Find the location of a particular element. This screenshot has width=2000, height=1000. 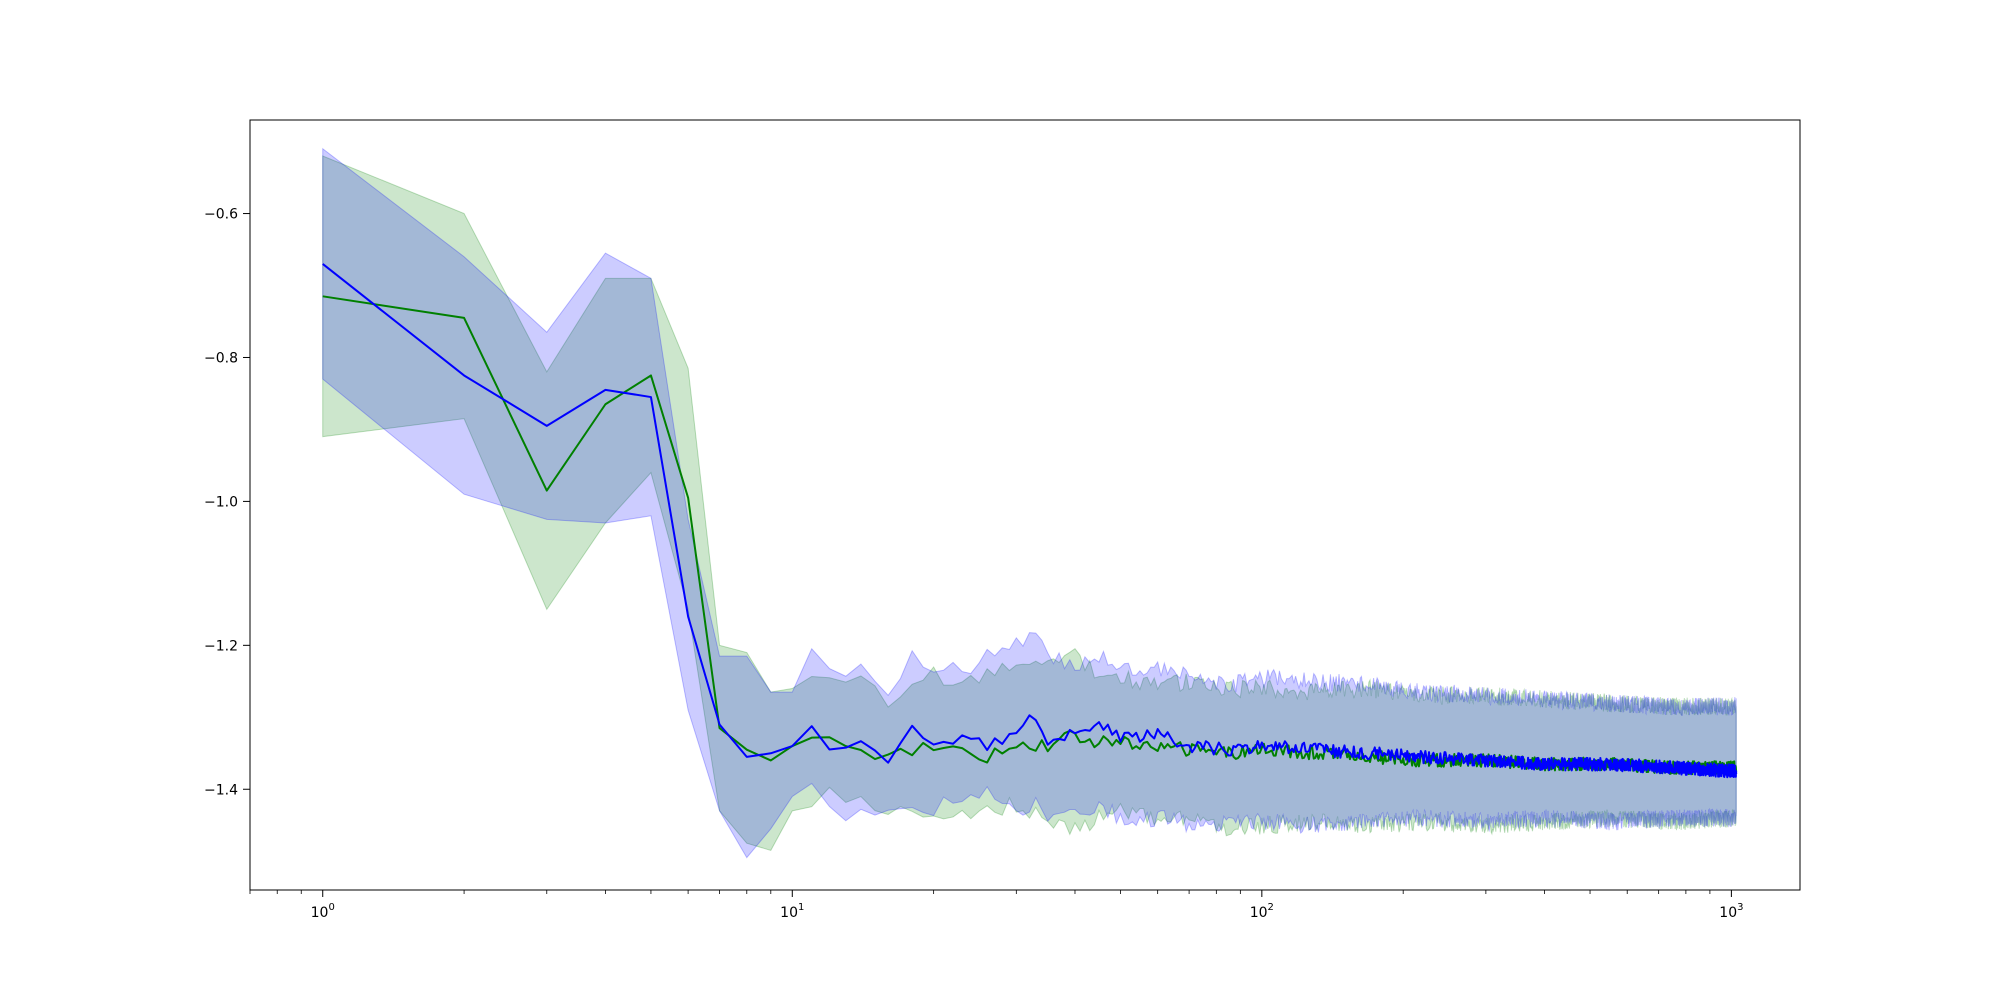

y-tick-label: −1.4 is located at coordinates (221, 790).